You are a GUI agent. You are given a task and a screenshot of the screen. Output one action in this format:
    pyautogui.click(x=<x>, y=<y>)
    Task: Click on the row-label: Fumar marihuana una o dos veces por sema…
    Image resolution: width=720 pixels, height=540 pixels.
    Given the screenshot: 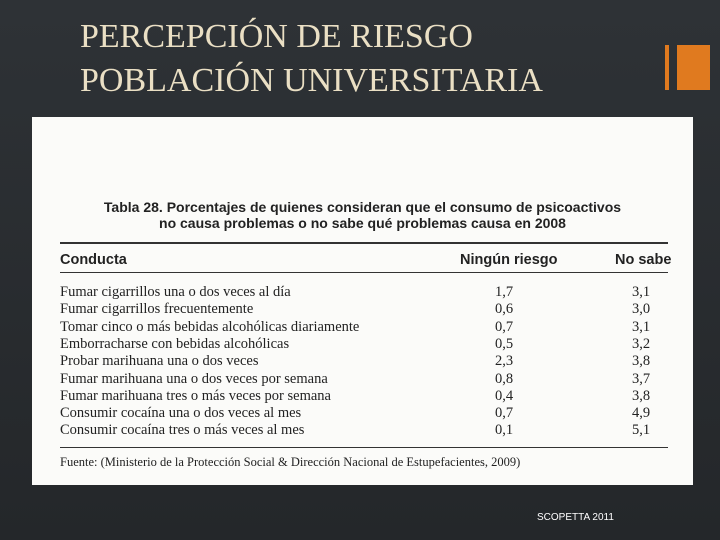 What is the action you would take?
    pyautogui.click(x=194, y=378)
    